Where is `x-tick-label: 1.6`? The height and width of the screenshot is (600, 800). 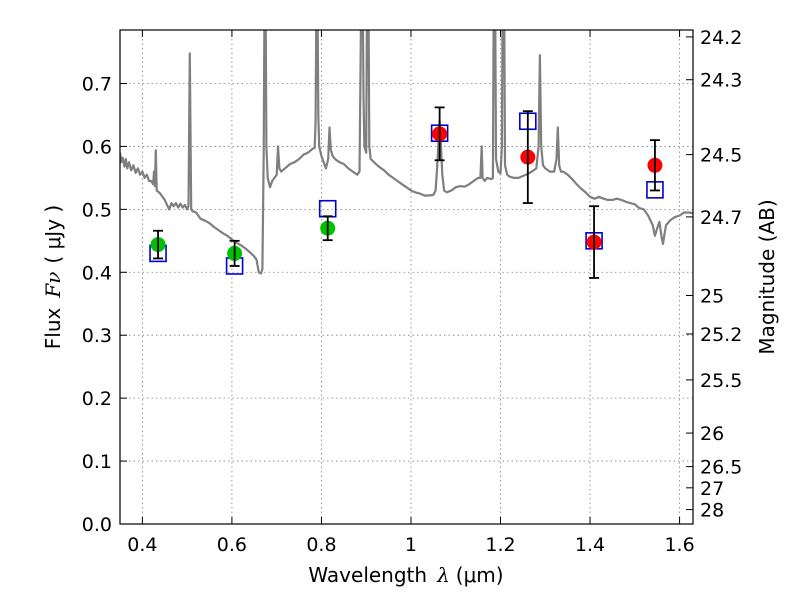
x-tick-label: 1.6 is located at coordinates (679, 545).